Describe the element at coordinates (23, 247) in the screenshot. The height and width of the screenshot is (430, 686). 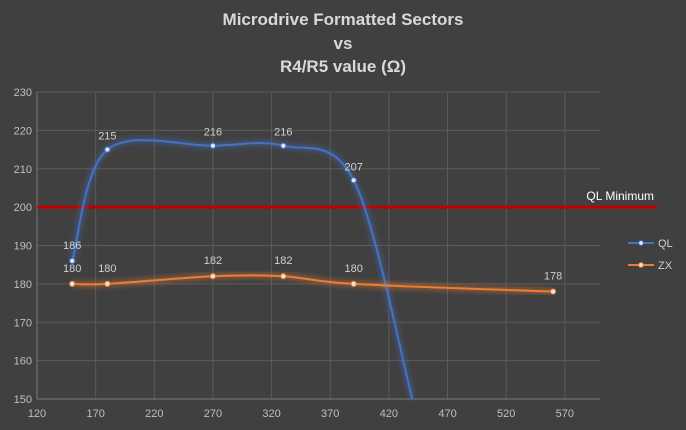
I see `y-tick-label: 190` at that location.